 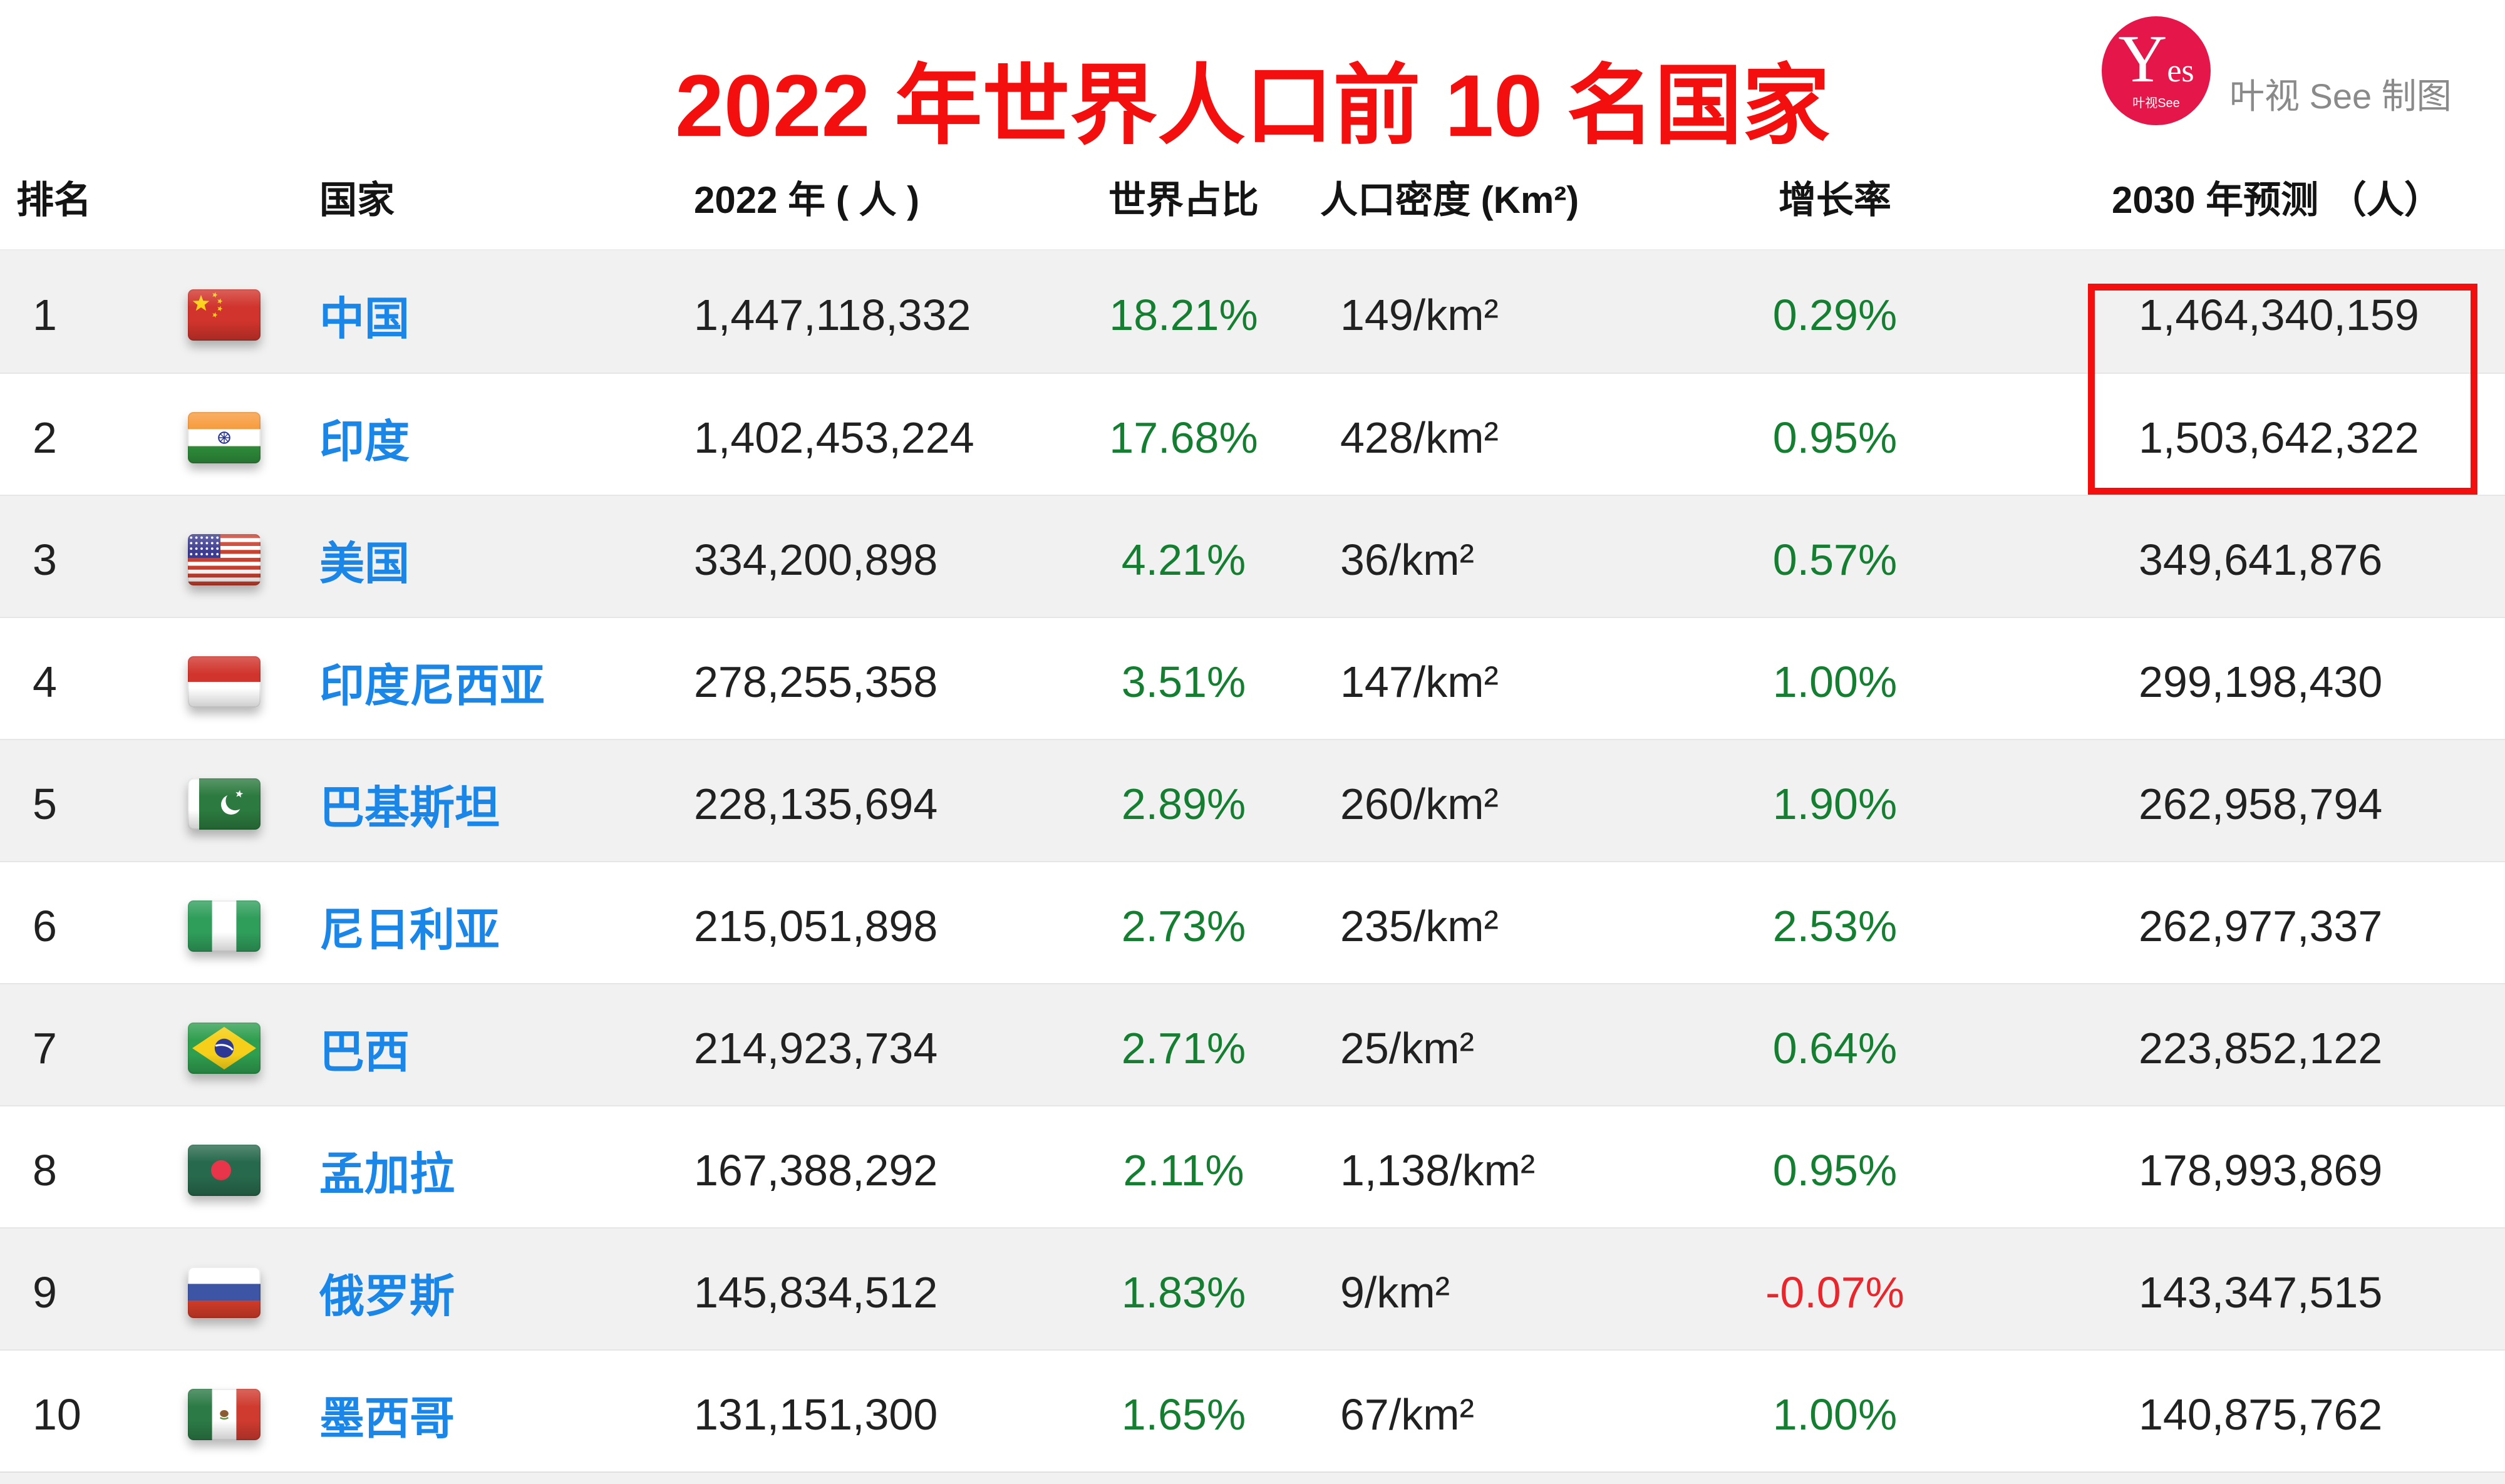 What do you see at coordinates (432, 686) in the screenshot?
I see `country-link: 印度尼西亚` at bounding box center [432, 686].